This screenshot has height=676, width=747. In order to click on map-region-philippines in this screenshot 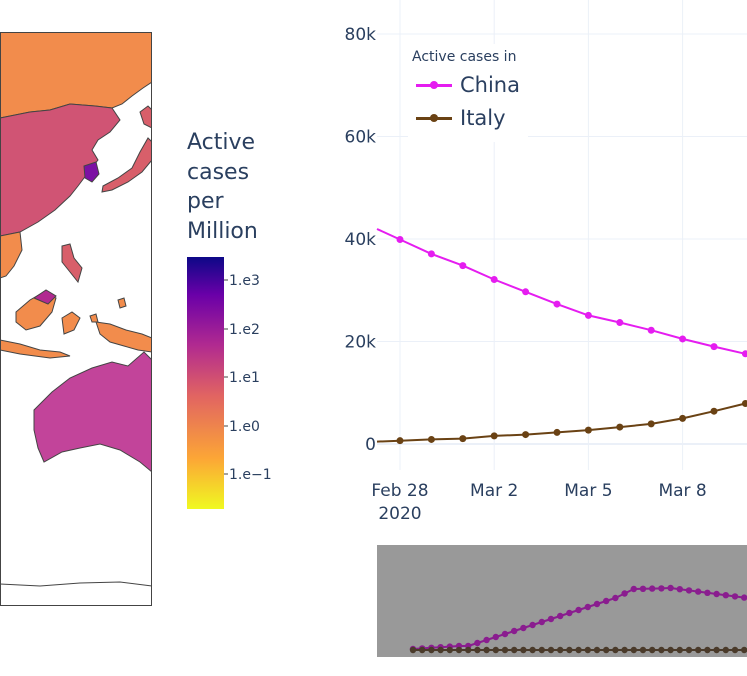, I will do `click(72, 263)`.